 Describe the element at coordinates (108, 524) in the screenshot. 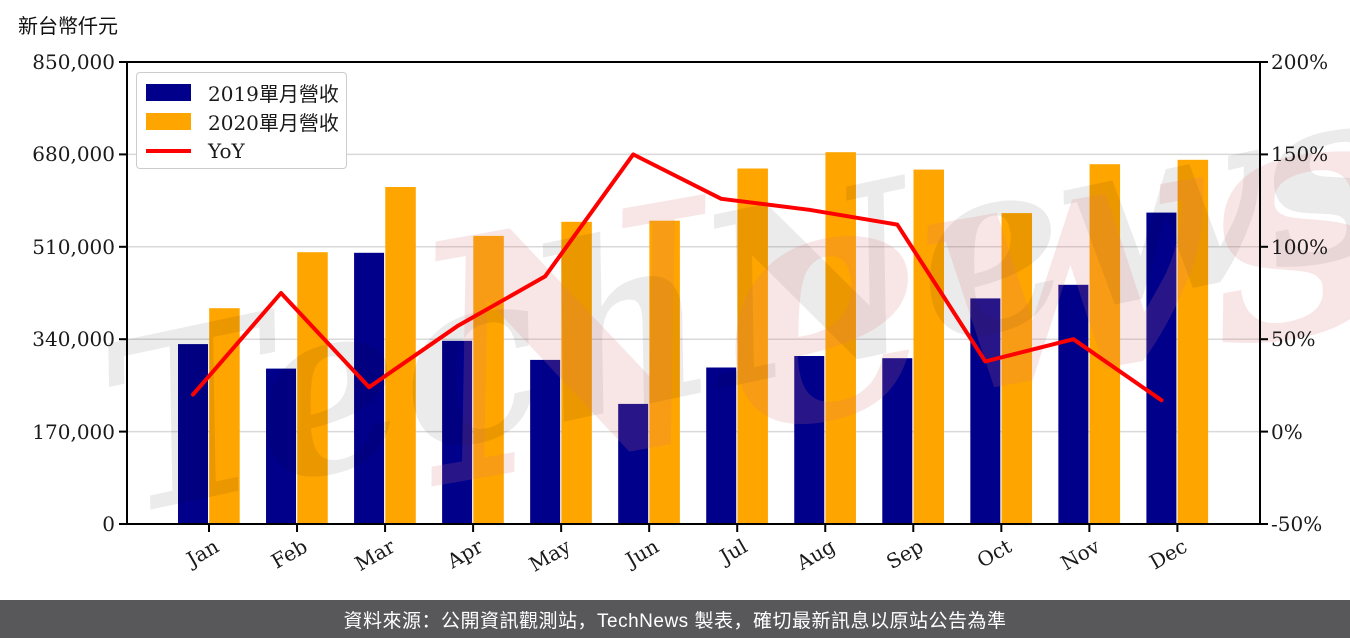

I see `left-axis-tick-0: 0` at that location.